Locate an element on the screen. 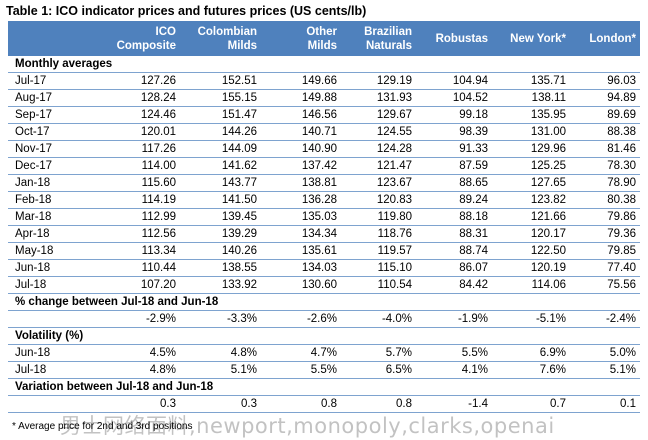 The height and width of the screenshot is (440, 648). table-cell: 152.51 is located at coordinates (220, 81).